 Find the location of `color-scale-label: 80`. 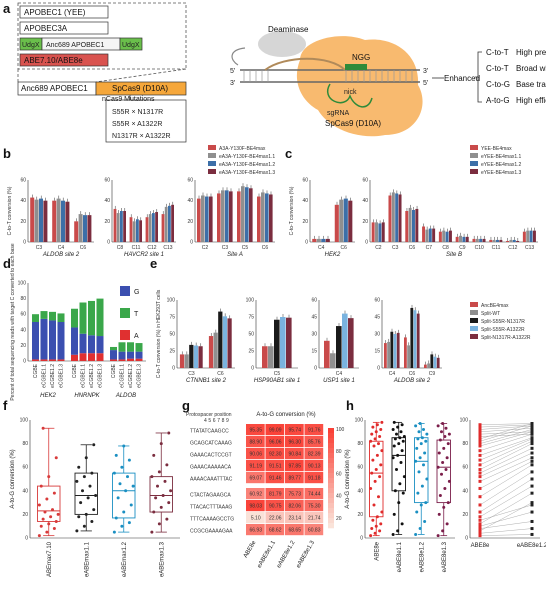

color-scale-label: 80 is located at coordinates (339, 452).